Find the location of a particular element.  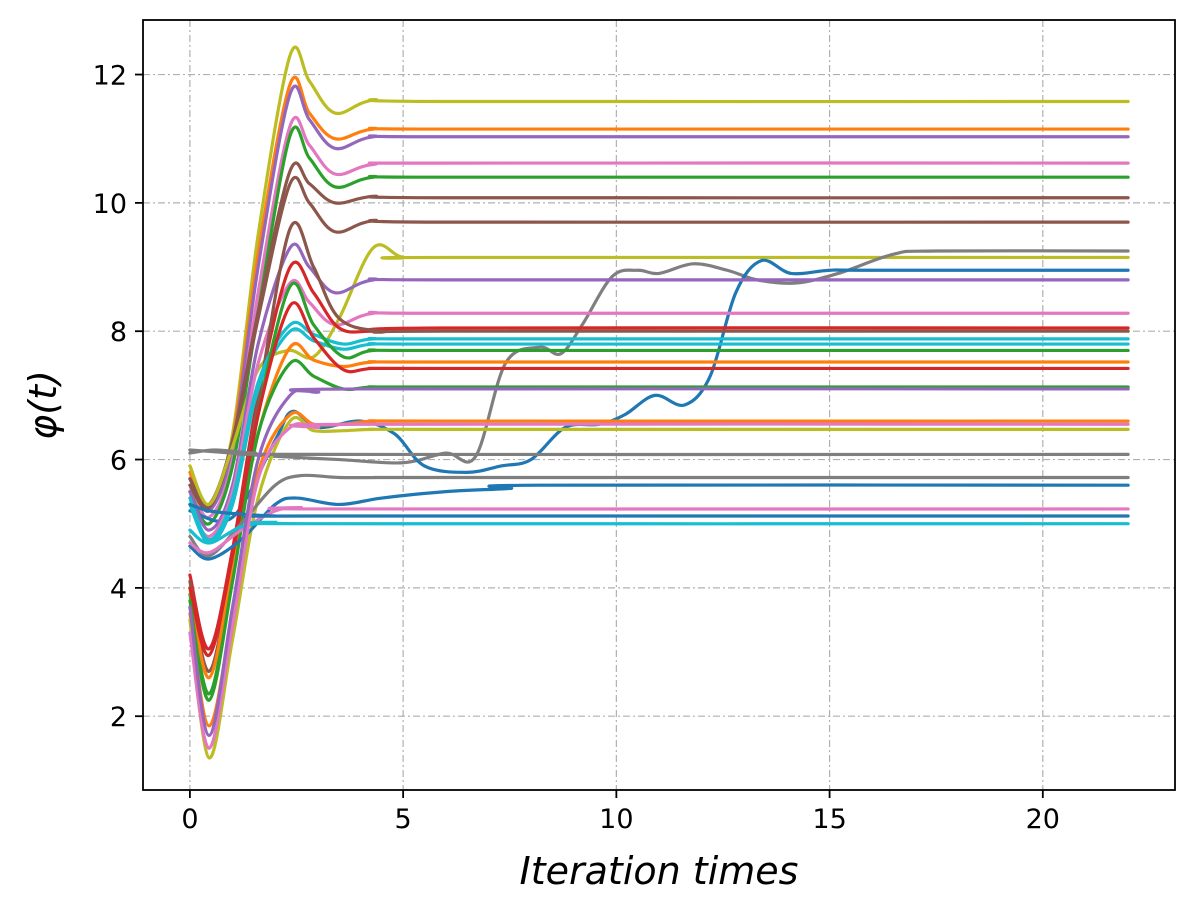

series-line-s25 is located at coordinates (659, 522).